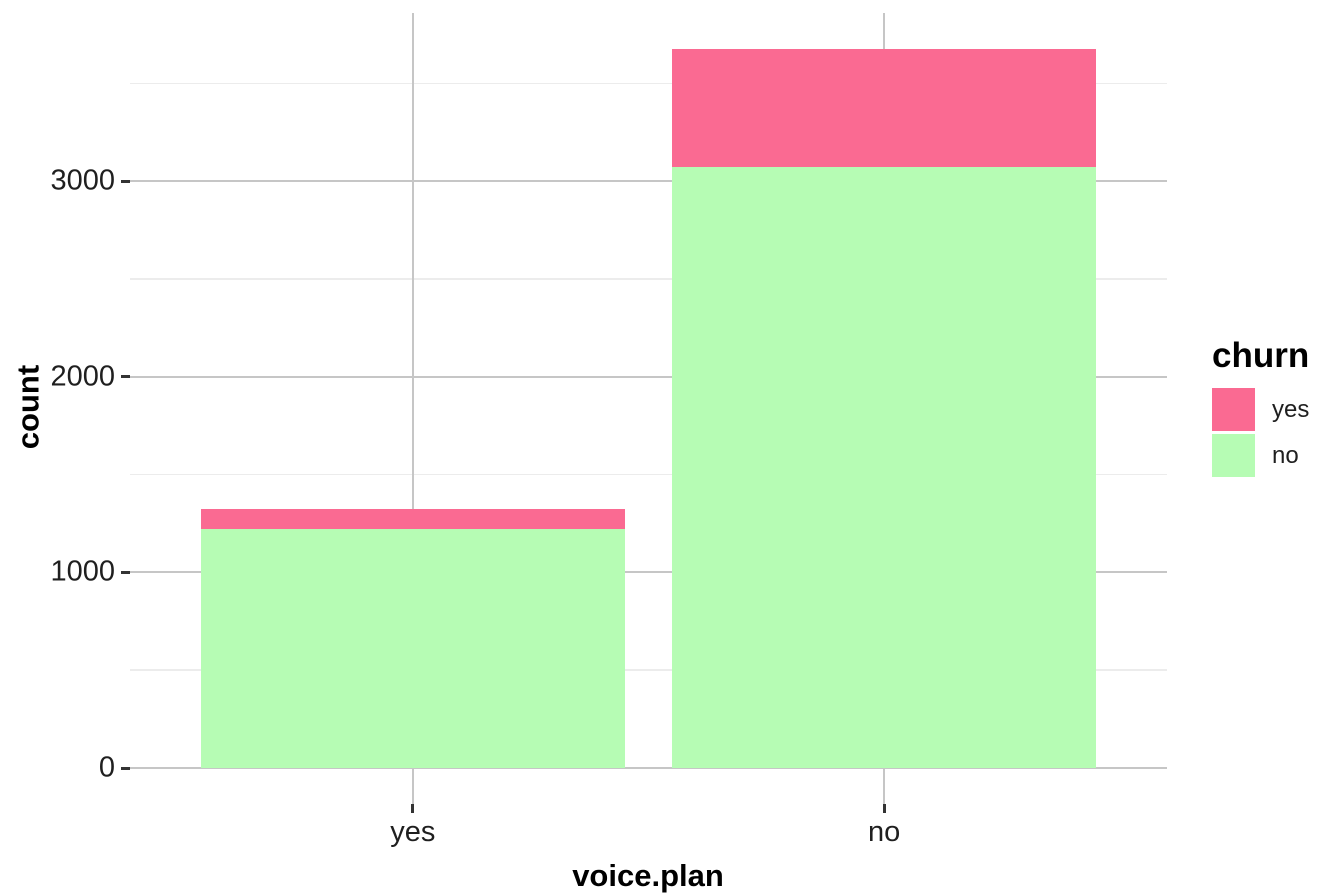 The width and height of the screenshot is (1344, 895). Describe the element at coordinates (648, 875) in the screenshot. I see `x-axis-title: voice.plan` at that location.